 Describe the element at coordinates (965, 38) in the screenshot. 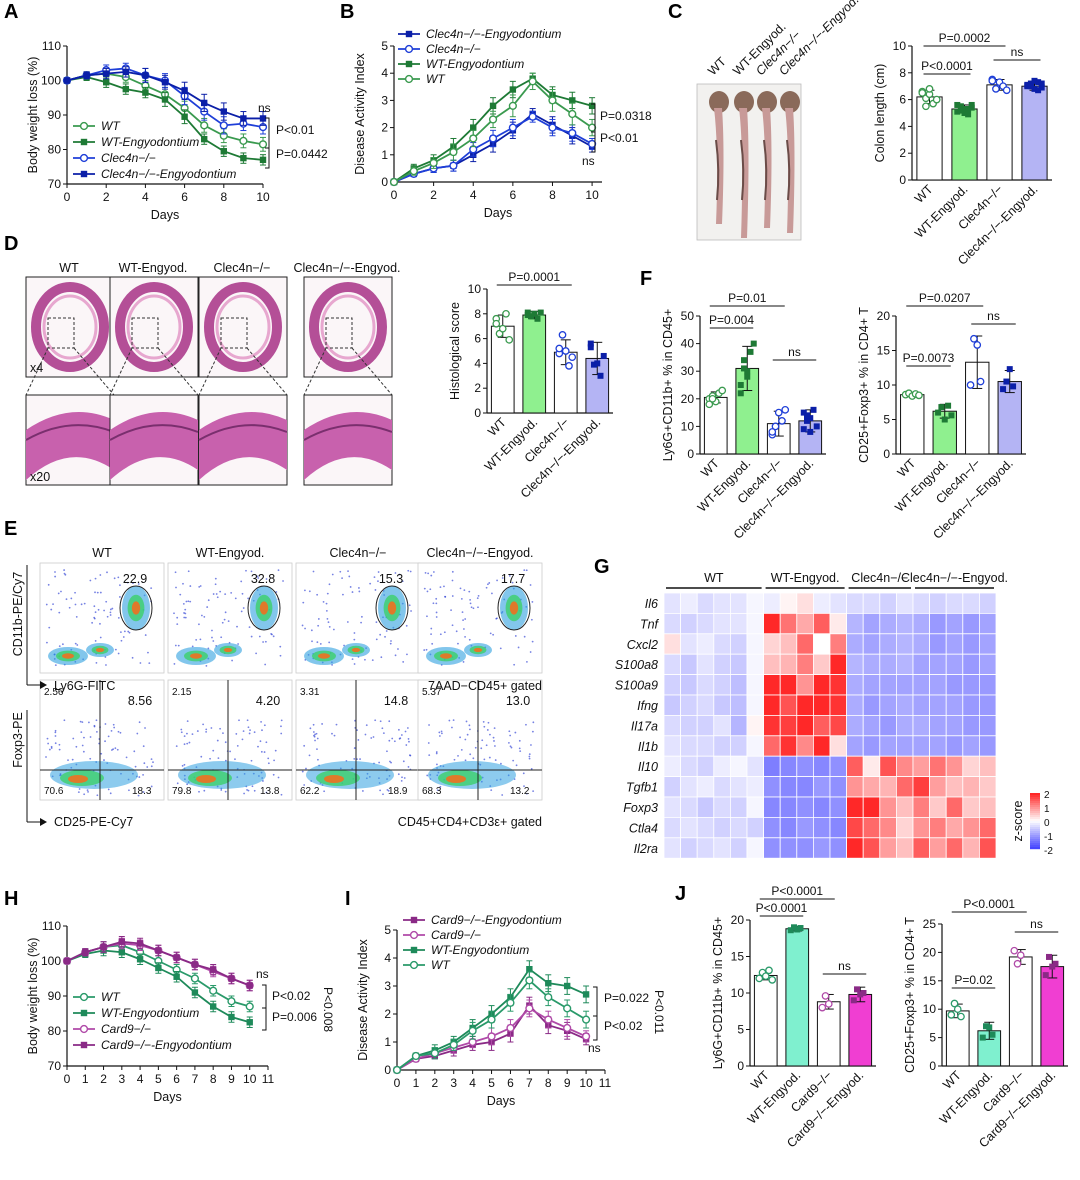

I see `significance-label: P=0.0002` at that location.